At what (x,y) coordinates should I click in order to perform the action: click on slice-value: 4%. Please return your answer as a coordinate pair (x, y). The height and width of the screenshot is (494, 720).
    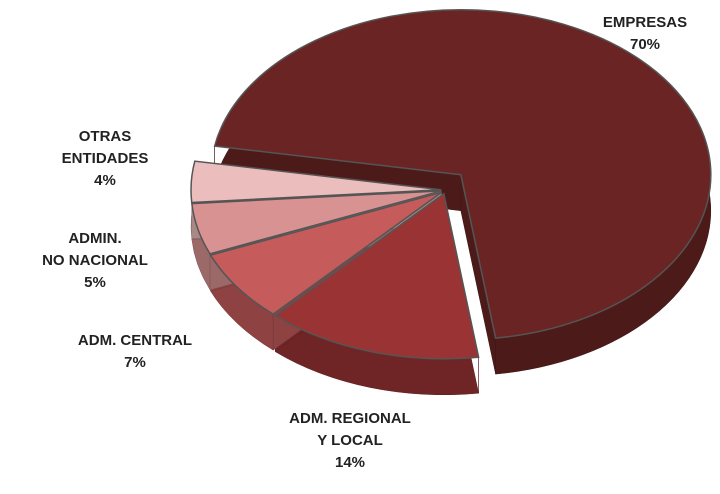
    Looking at the image, I should click on (105, 180).